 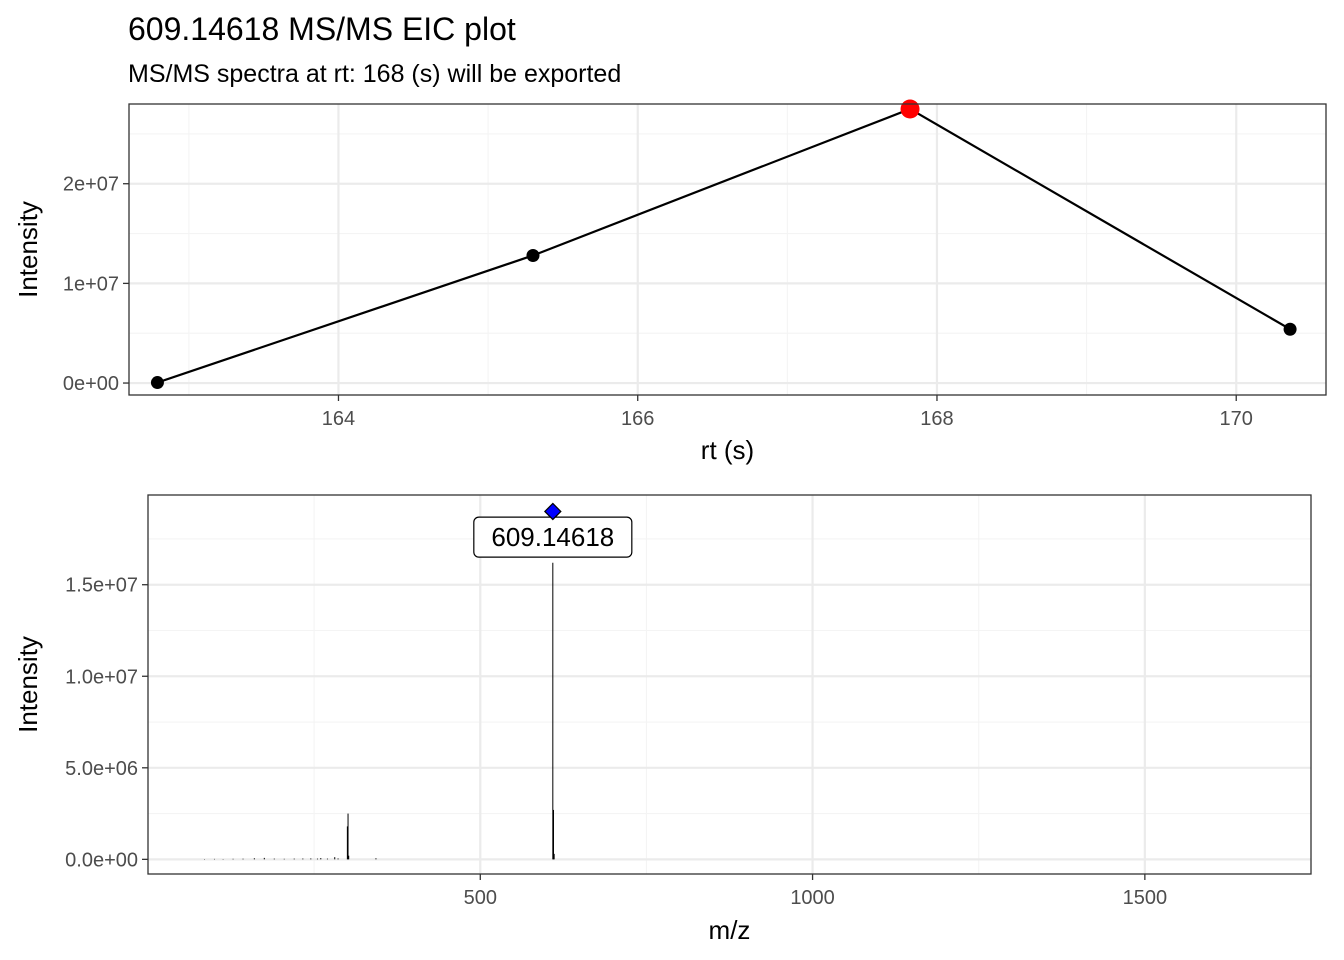 I want to click on eic-x-tick-label: 166, so click(x=637, y=419).